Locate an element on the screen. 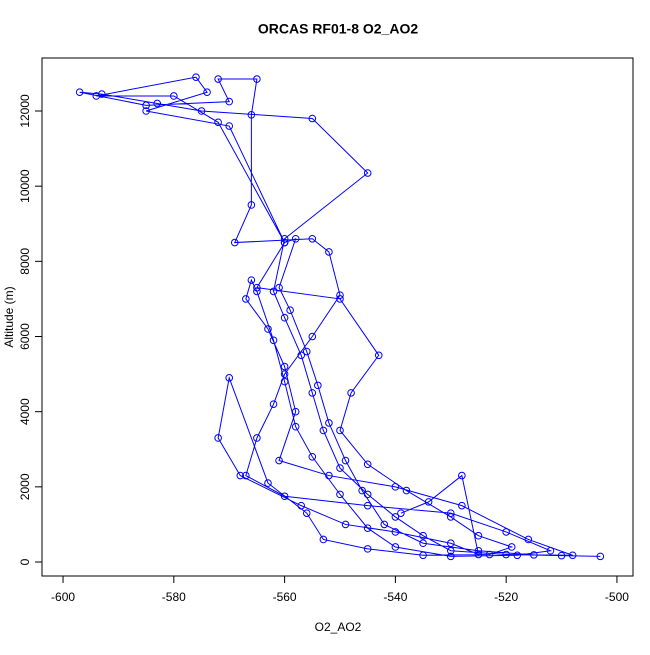 This screenshot has width=650, height=655. x-tick-label: -520 is located at coordinates (506, 597).